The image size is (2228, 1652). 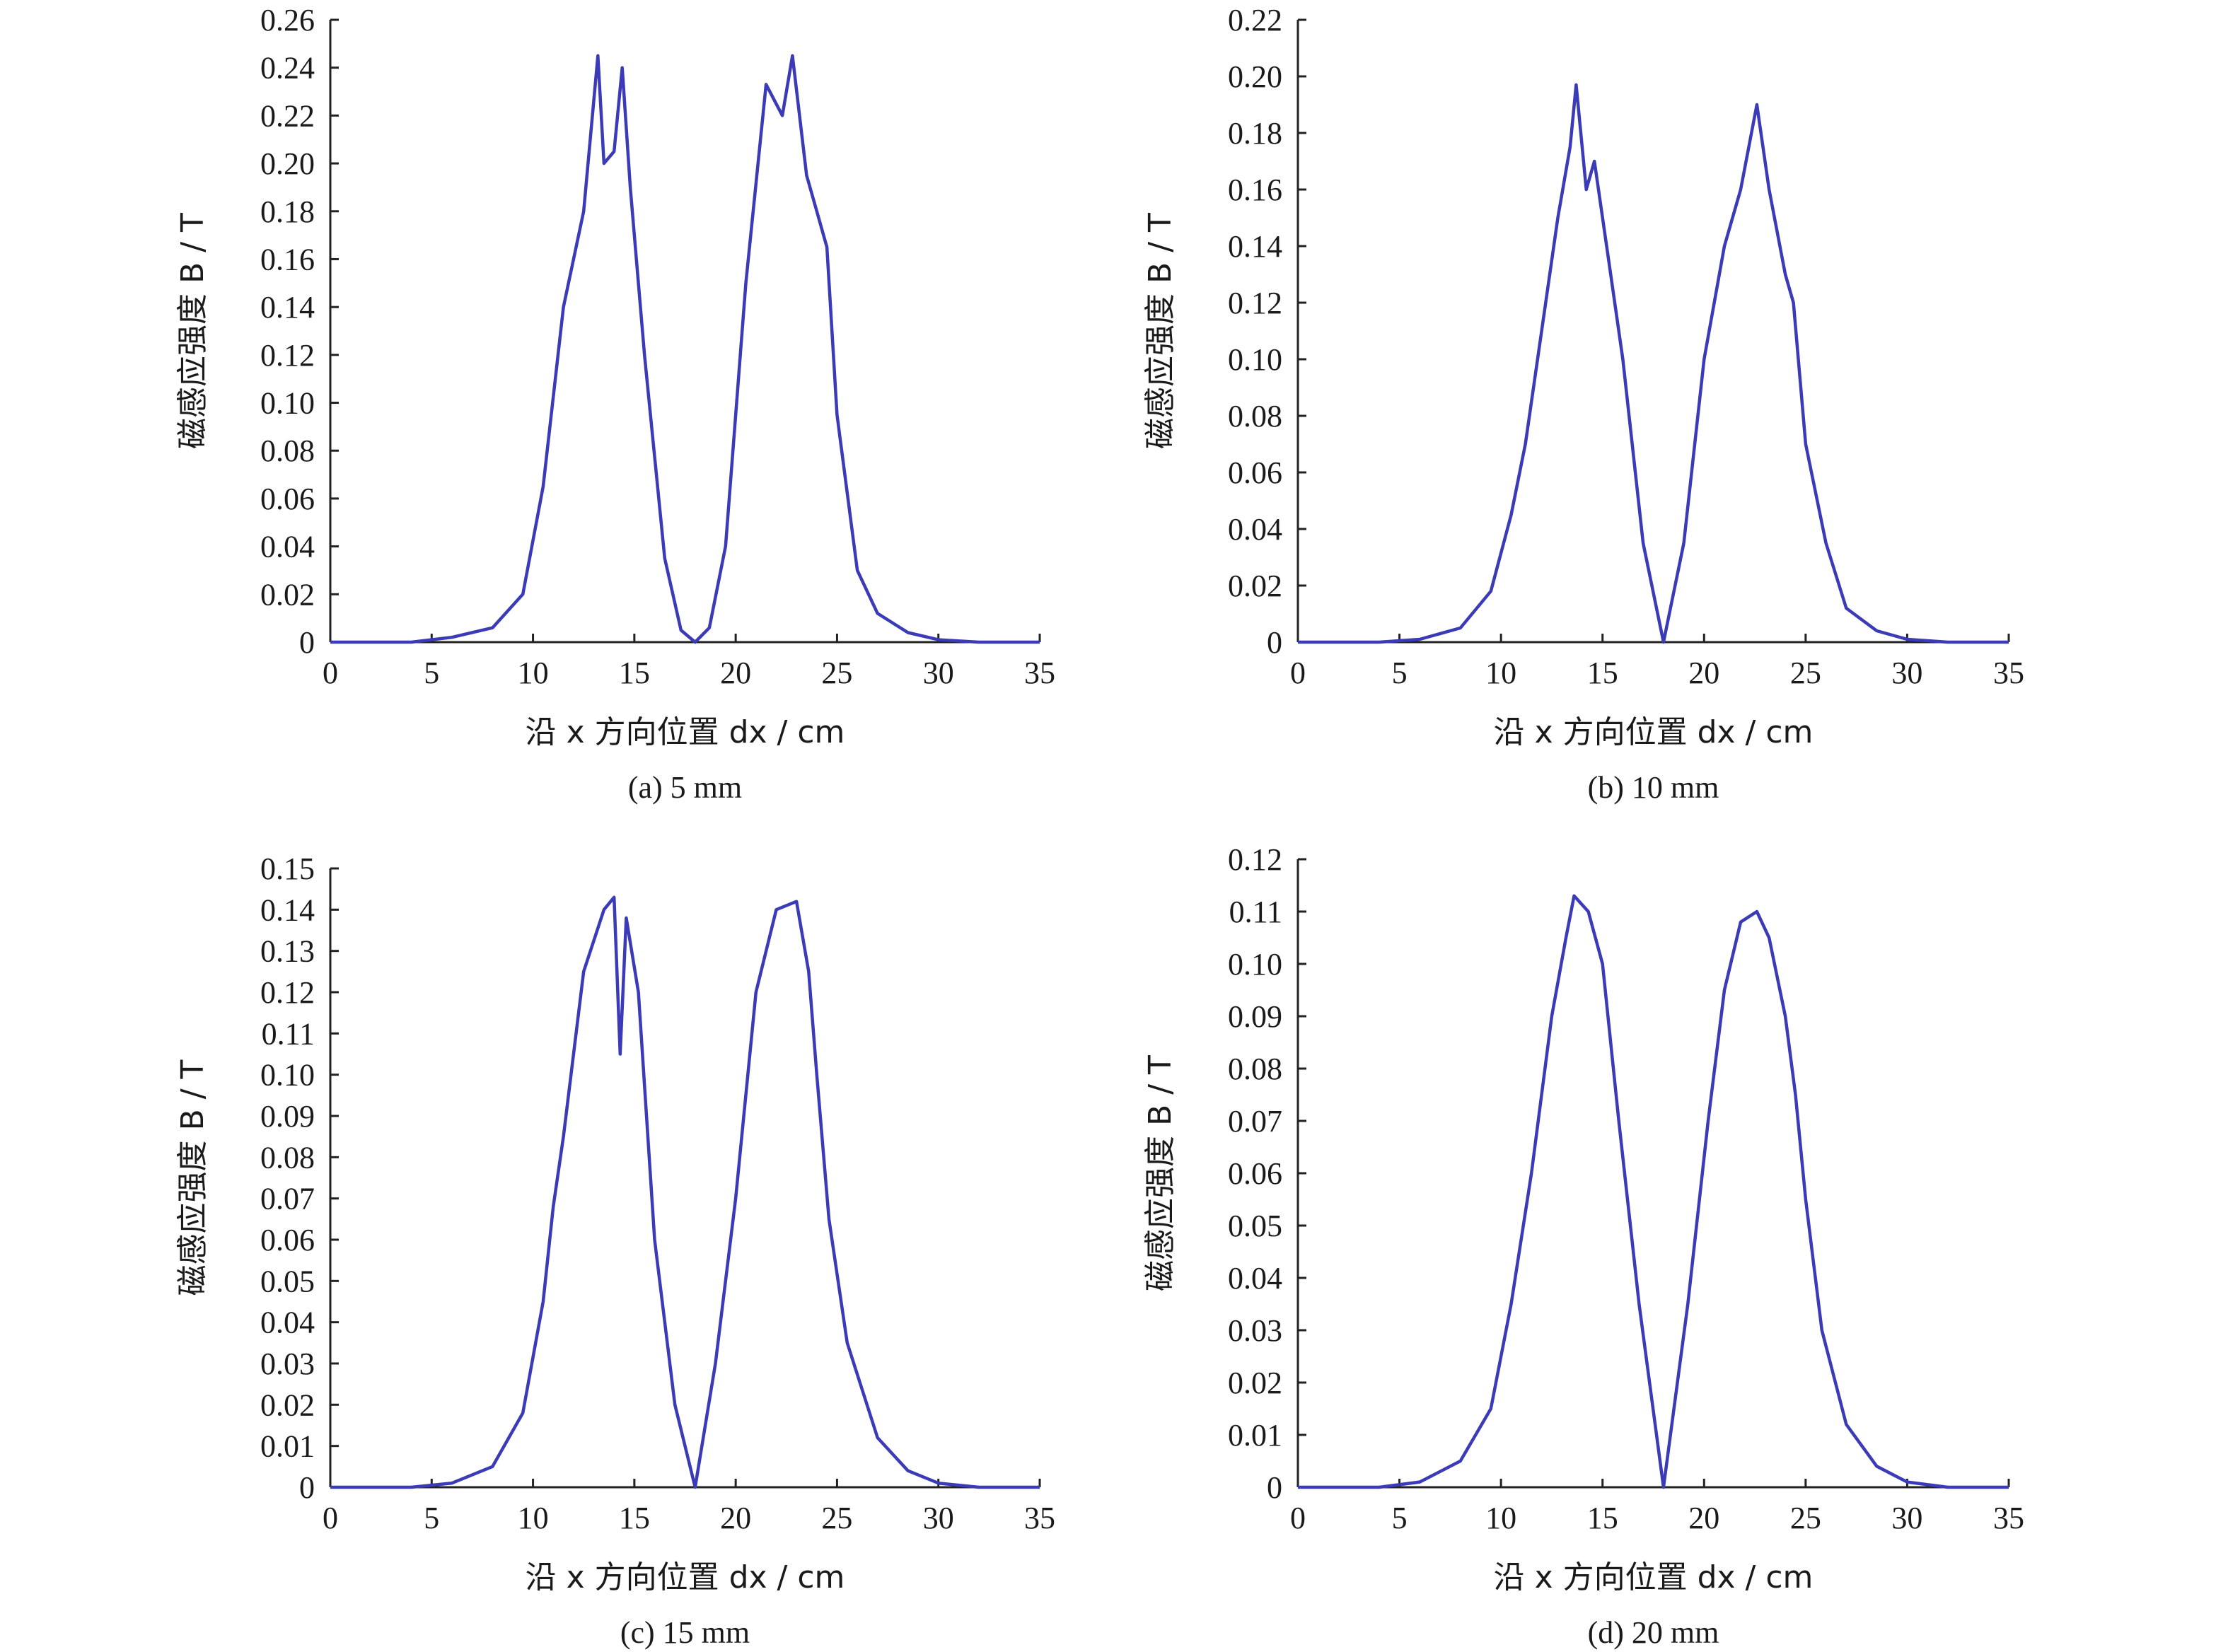 What do you see at coordinates (287, 20) in the screenshot?
I see `y-tick-label: 0.26` at bounding box center [287, 20].